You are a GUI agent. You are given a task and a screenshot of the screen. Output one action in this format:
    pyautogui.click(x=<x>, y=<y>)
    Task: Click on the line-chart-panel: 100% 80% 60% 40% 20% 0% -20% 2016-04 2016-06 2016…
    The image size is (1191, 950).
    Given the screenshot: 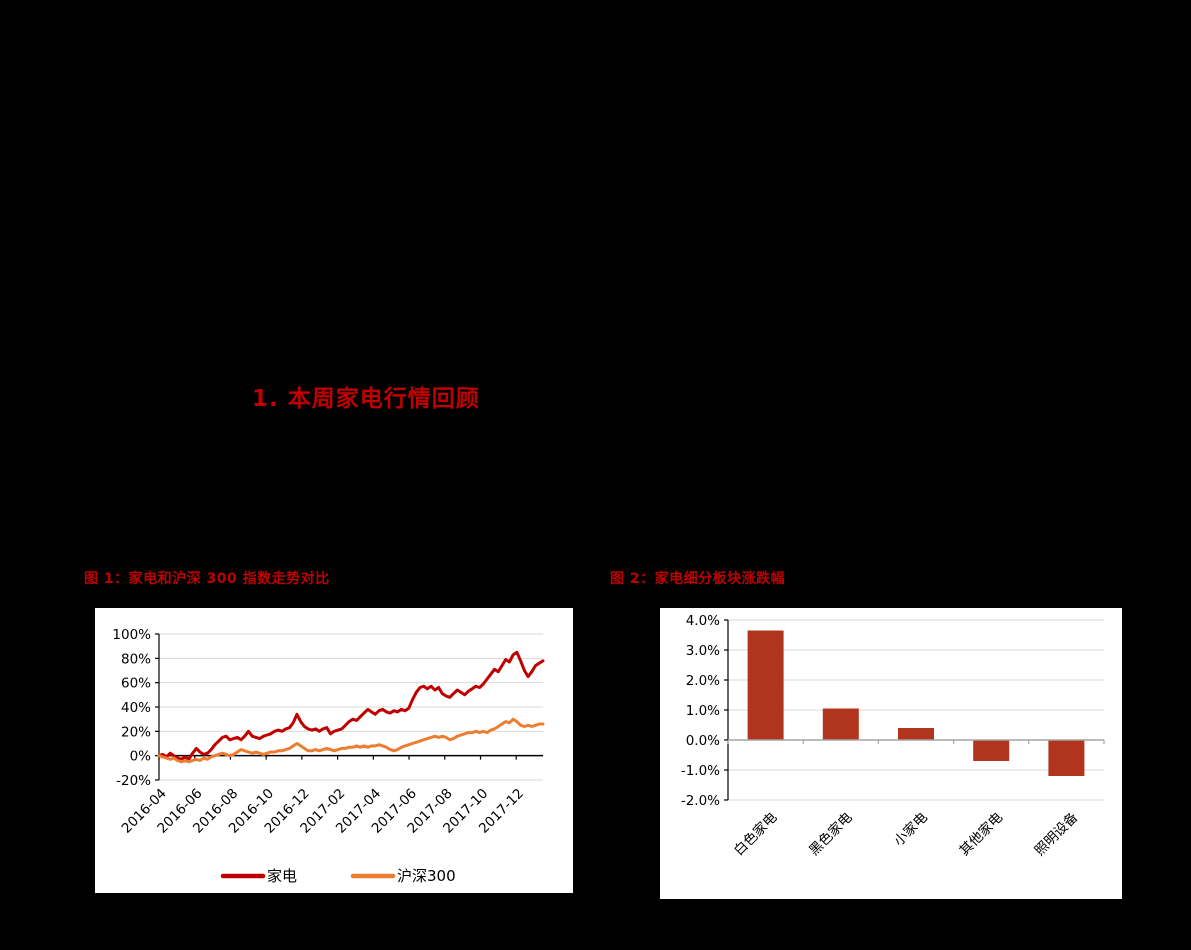 What is the action you would take?
    pyautogui.click(x=334, y=750)
    